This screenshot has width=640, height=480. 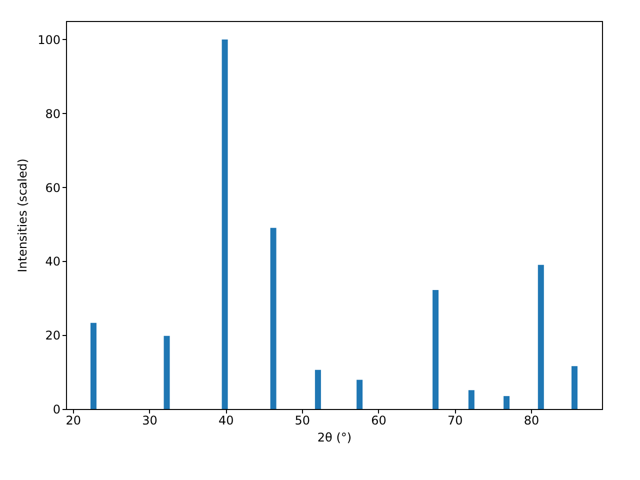 I want to click on x-tick-label: 80, so click(x=532, y=421).